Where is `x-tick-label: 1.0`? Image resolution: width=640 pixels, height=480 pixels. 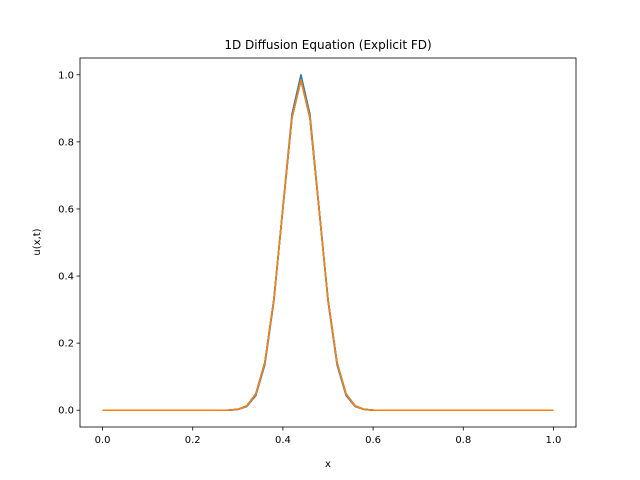
x-tick-label: 1.0 is located at coordinates (554, 440).